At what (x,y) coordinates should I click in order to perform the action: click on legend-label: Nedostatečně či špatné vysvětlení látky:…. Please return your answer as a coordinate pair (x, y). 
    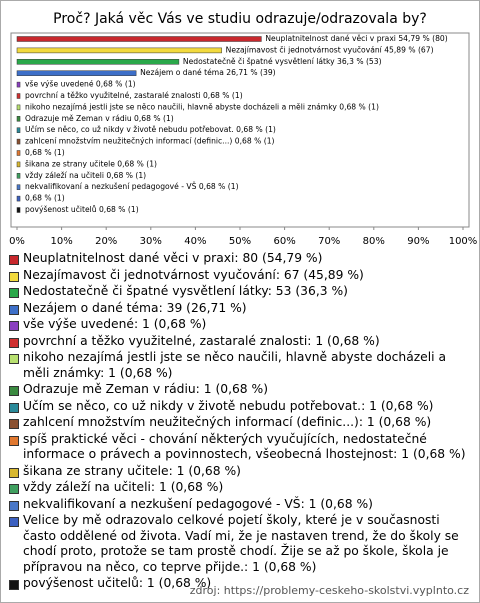
    Looking at the image, I should click on (185, 291).